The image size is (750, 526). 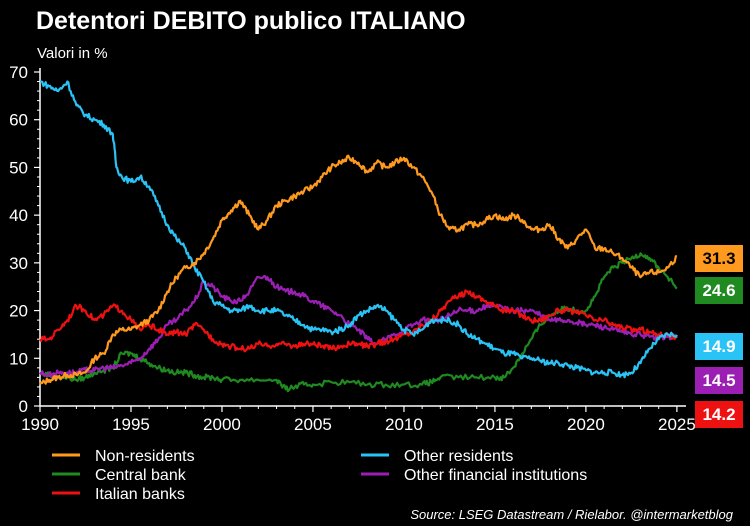 I want to click on y-tick-label: 60, so click(x=18, y=120).